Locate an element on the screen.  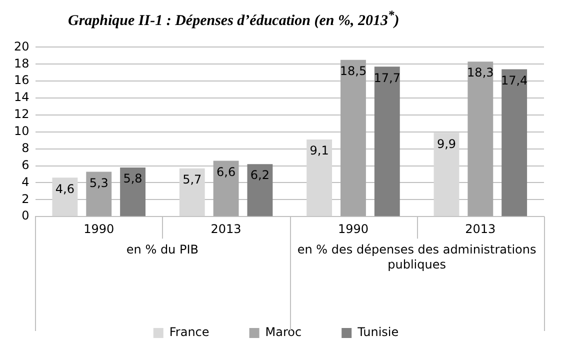
text: 17,4 is located at coordinates (514, 80).